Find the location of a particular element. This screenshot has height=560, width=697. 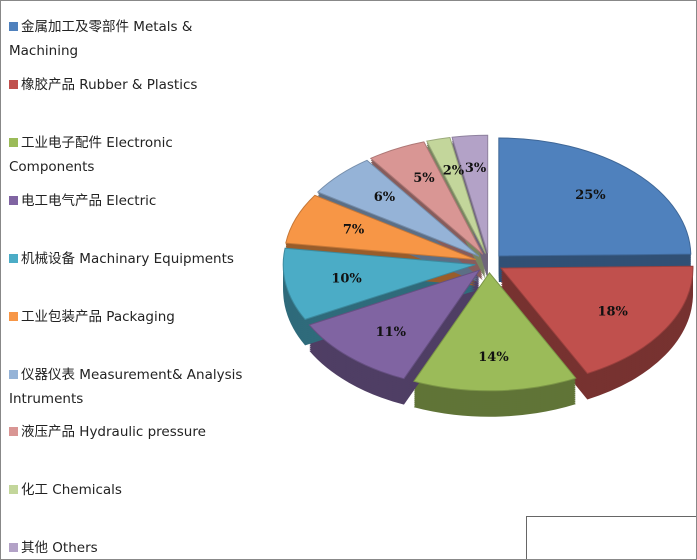

data-label: 11% is located at coordinates (391, 332).